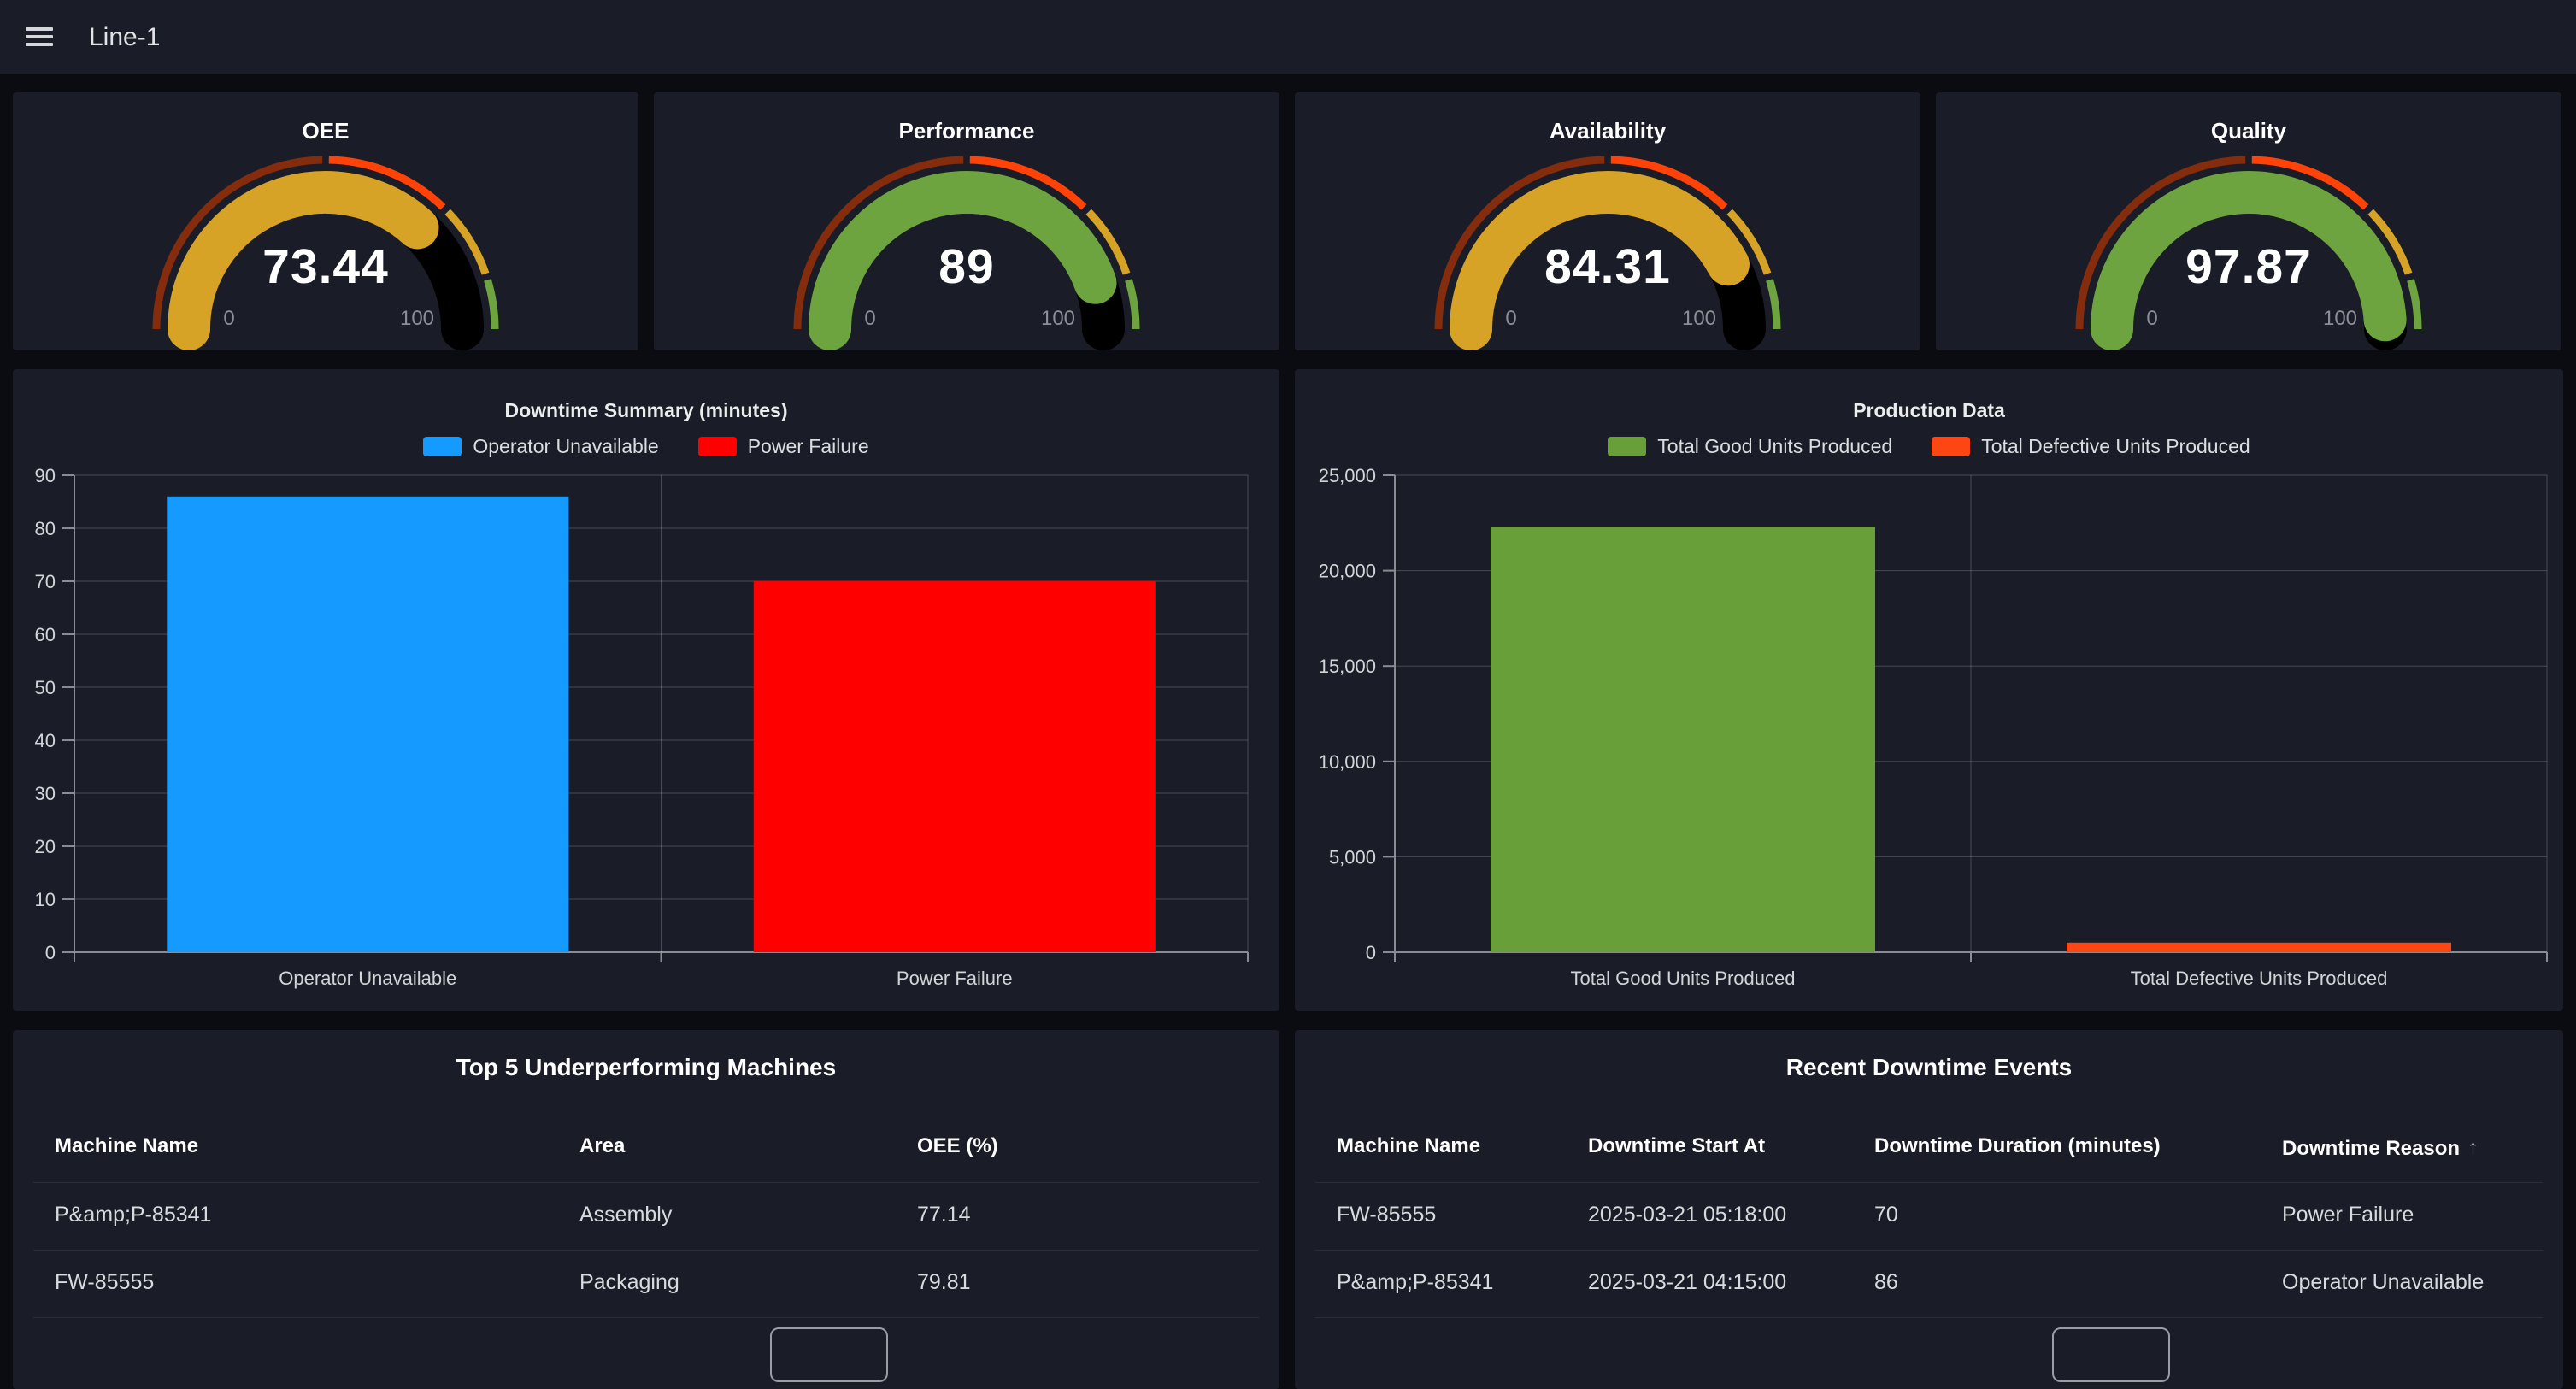  Describe the element at coordinates (2017, 1145) in the screenshot. I see `column-header: Downtime Duration (minutes)` at that location.